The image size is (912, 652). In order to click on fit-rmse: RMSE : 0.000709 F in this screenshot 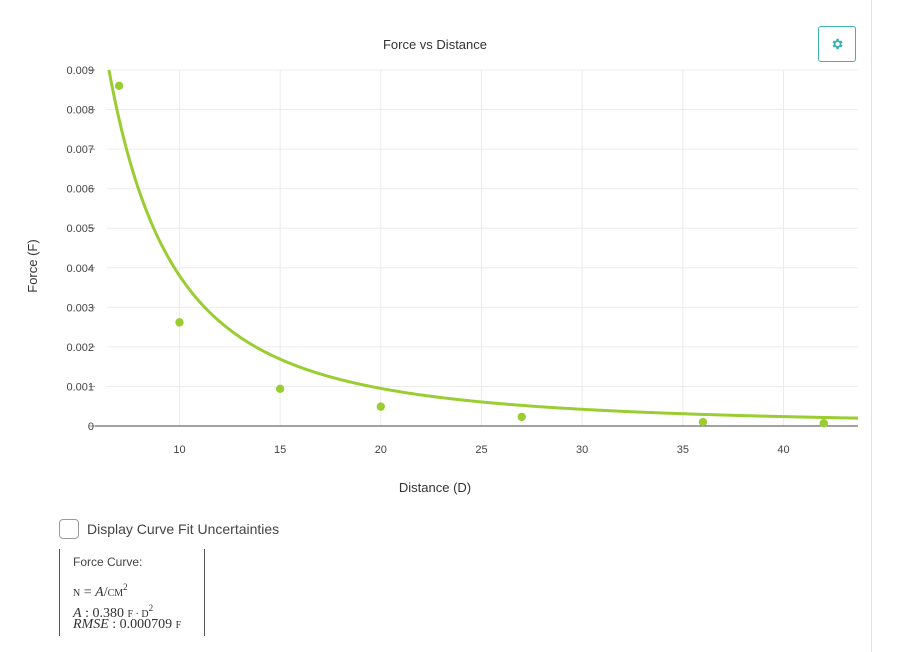, I will do `click(127, 625)`.